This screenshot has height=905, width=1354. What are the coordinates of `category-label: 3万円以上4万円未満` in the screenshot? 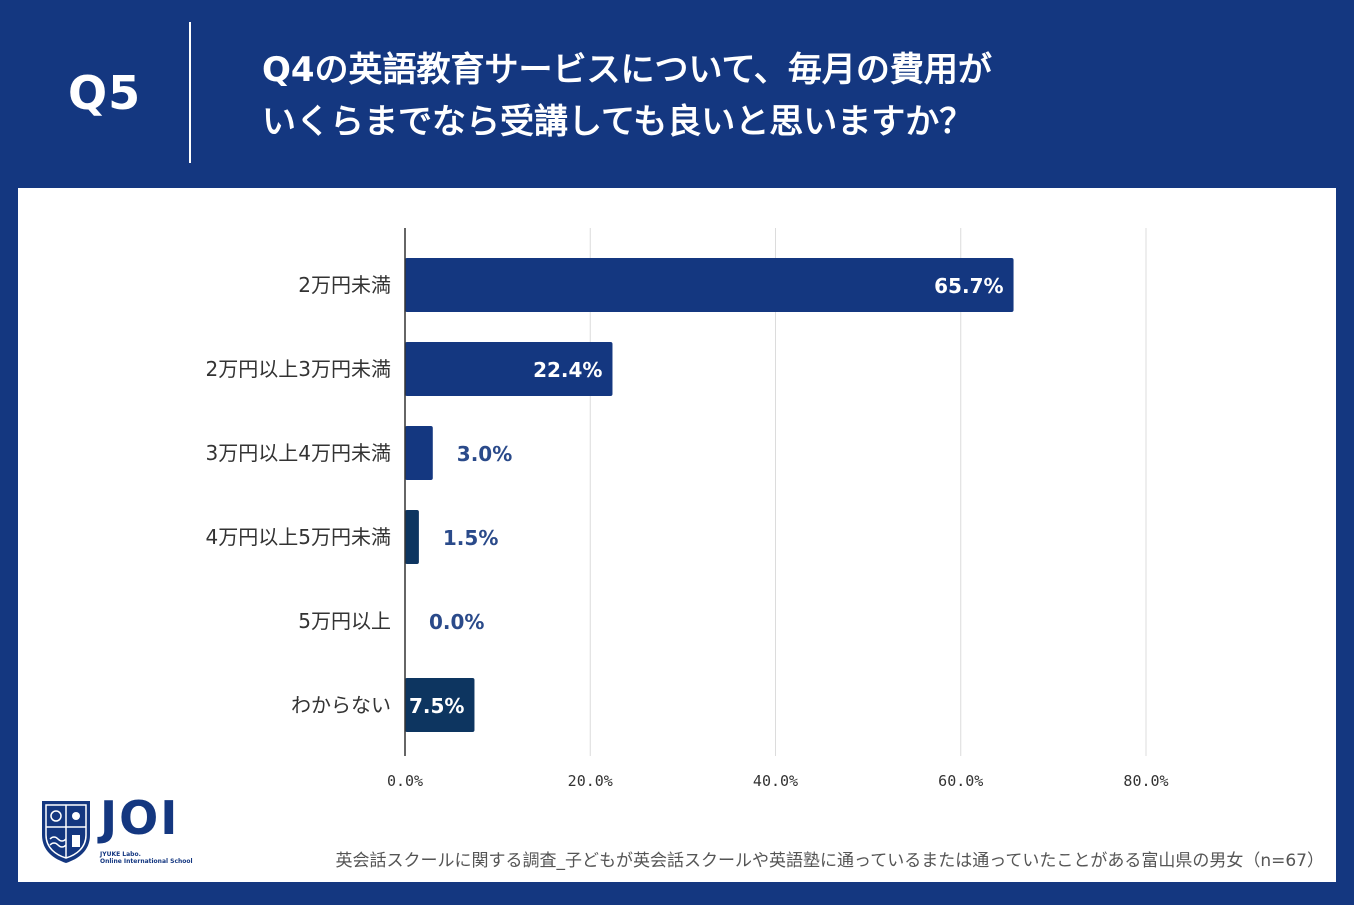 It's located at (298, 453).